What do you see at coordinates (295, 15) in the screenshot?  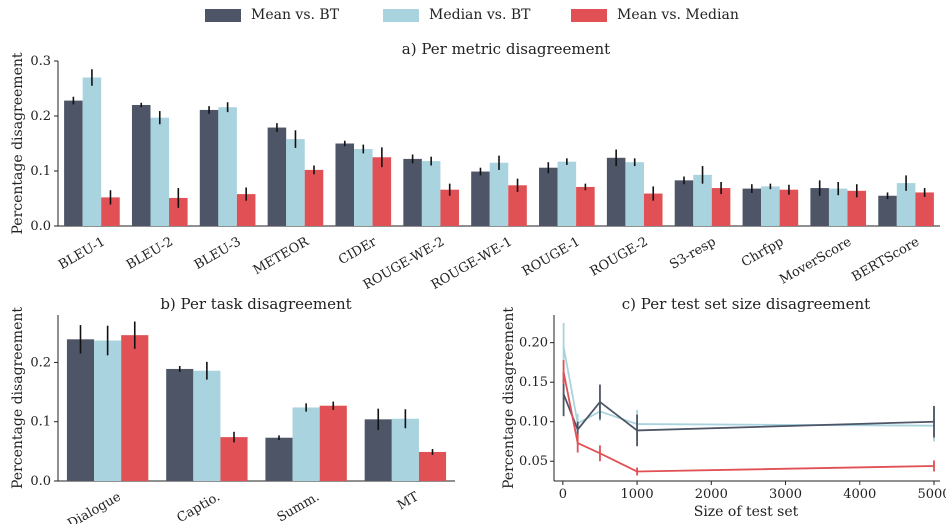 I see `legend-label-mean-vs-bt: Mean vs. BT` at bounding box center [295, 15].